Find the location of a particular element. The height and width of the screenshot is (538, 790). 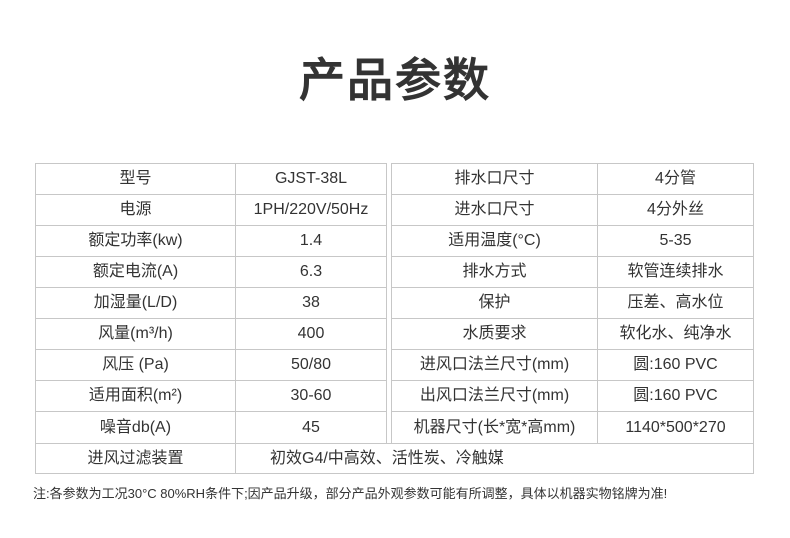

spec-value: 45 is located at coordinates (311, 427).